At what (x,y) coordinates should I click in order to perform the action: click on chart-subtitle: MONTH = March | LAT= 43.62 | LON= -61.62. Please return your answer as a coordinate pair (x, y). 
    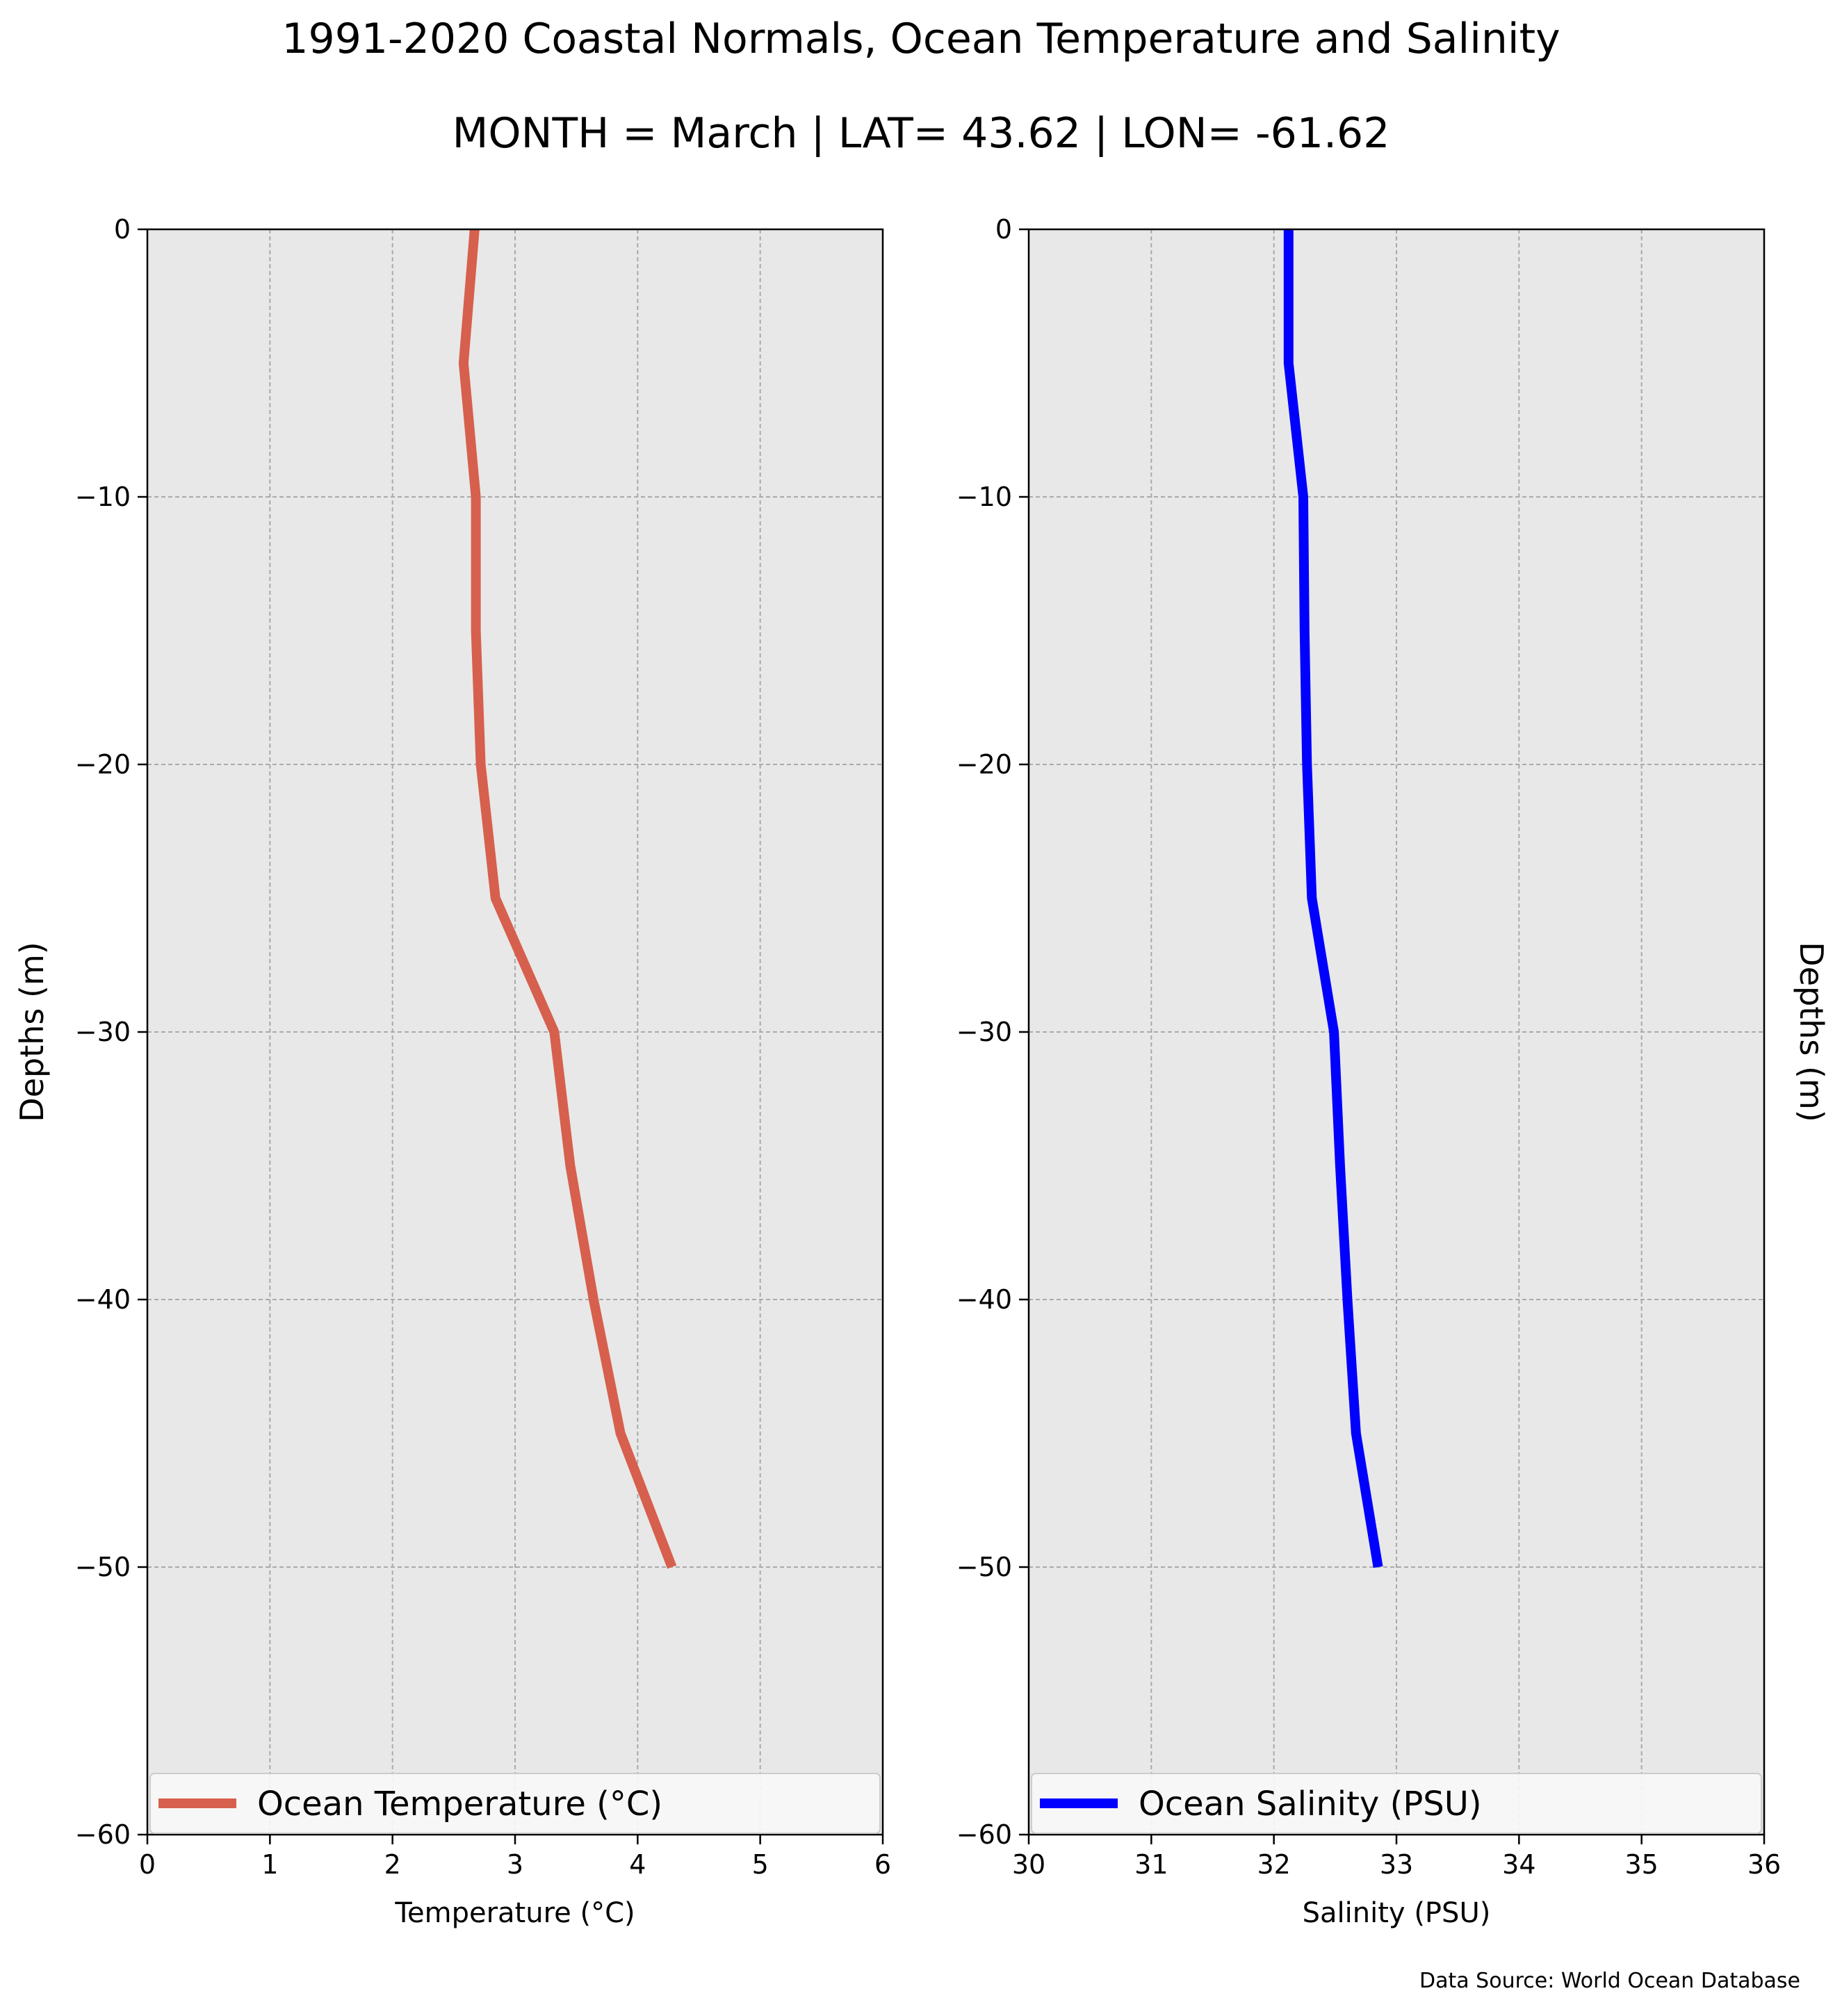
    Looking at the image, I should click on (922, 133).